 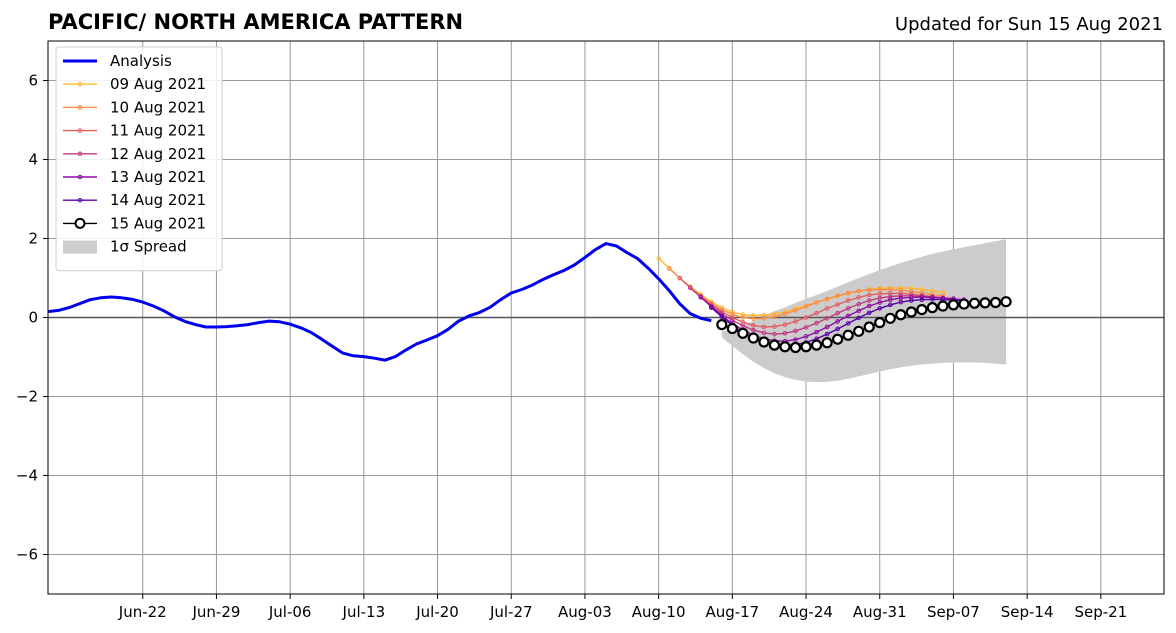 What do you see at coordinates (27, 555) in the screenshot?
I see `y-tick-label: −6` at bounding box center [27, 555].